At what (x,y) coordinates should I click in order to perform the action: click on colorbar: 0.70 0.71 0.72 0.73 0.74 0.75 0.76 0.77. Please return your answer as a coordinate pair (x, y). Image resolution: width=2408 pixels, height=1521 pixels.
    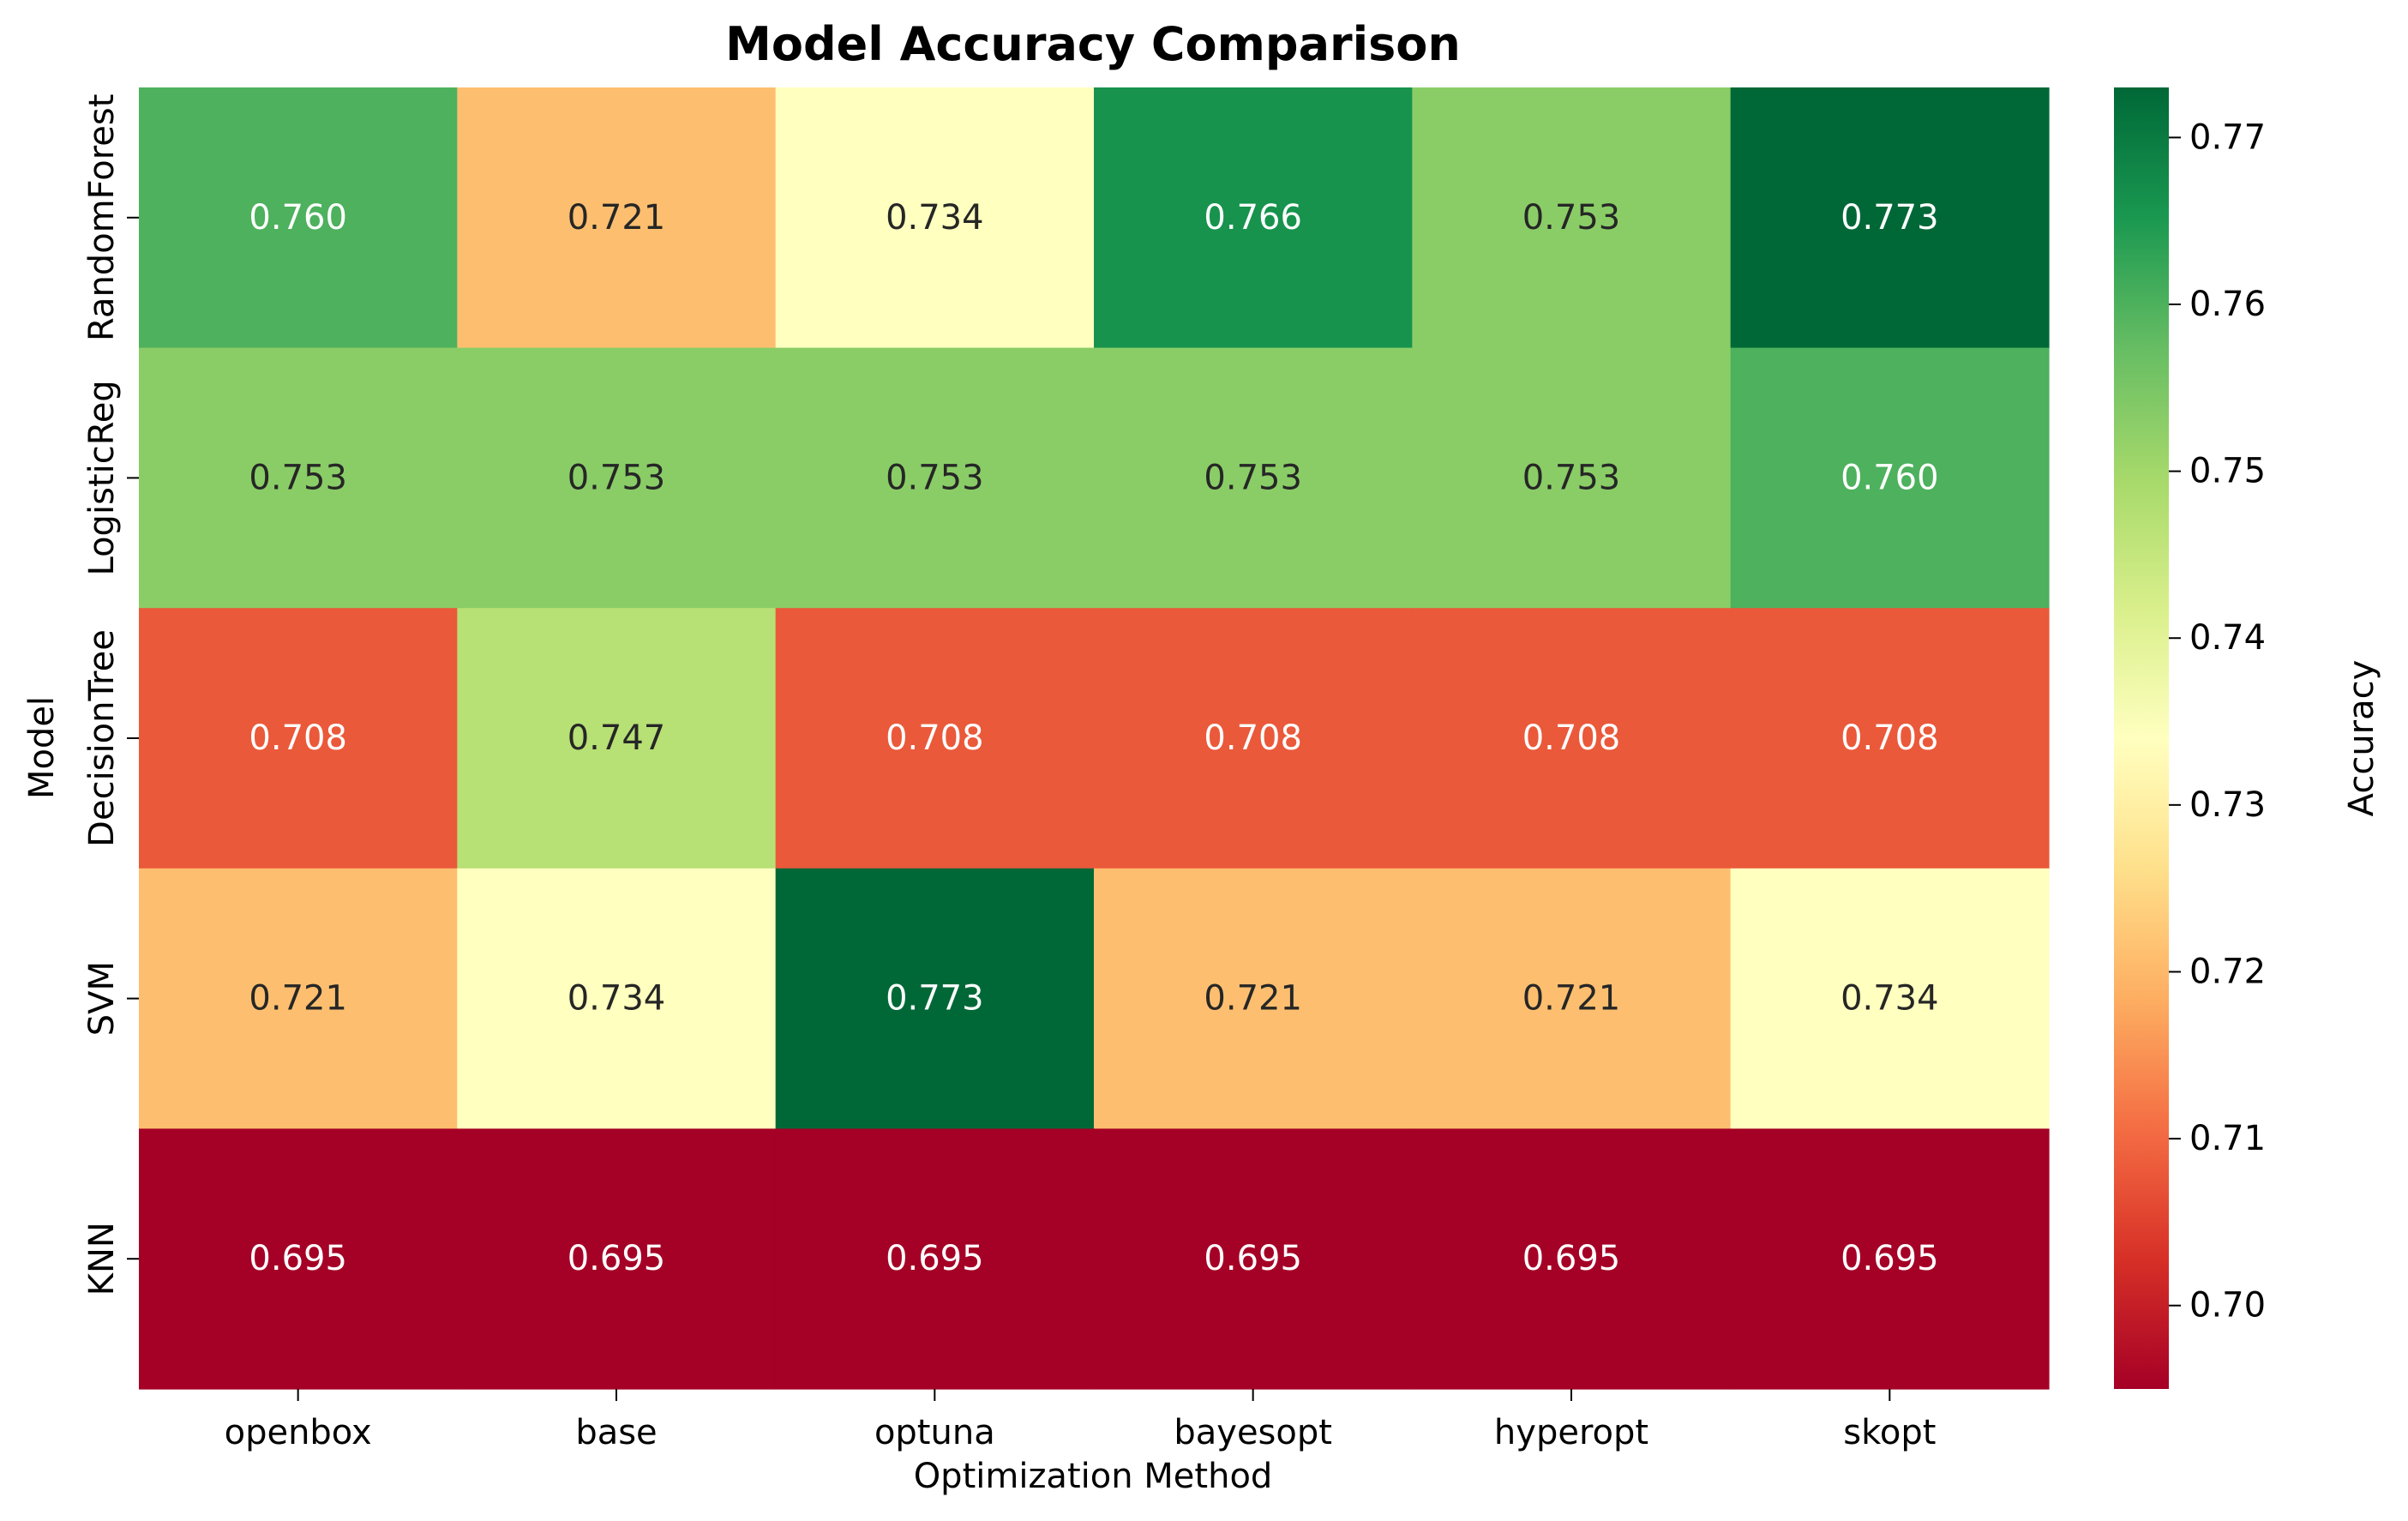
    Looking at the image, I should click on (2190, 738).